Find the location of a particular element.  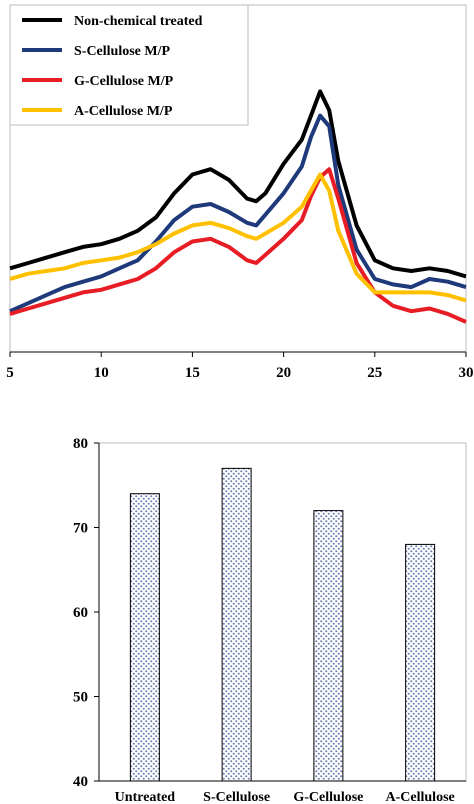

y-tick-label: 60 is located at coordinates (80, 613).